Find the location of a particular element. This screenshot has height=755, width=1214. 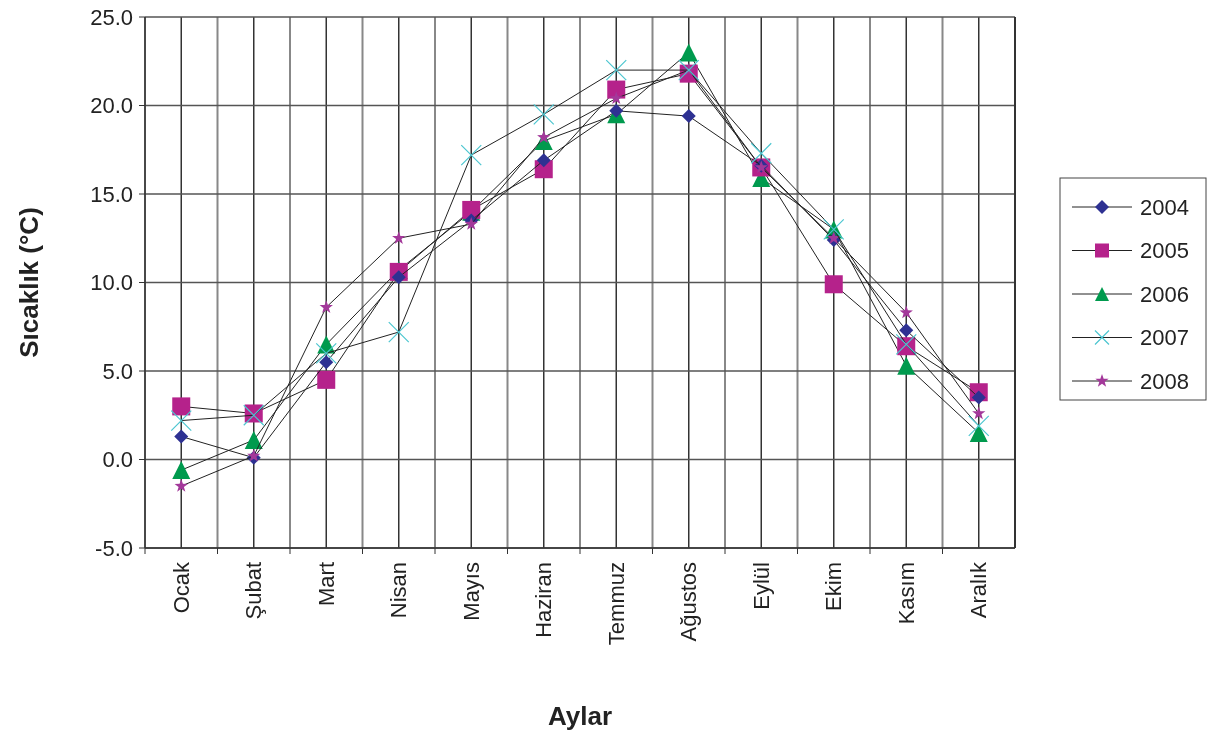

x-tick-label: Aralık is located at coordinates (979, 590).